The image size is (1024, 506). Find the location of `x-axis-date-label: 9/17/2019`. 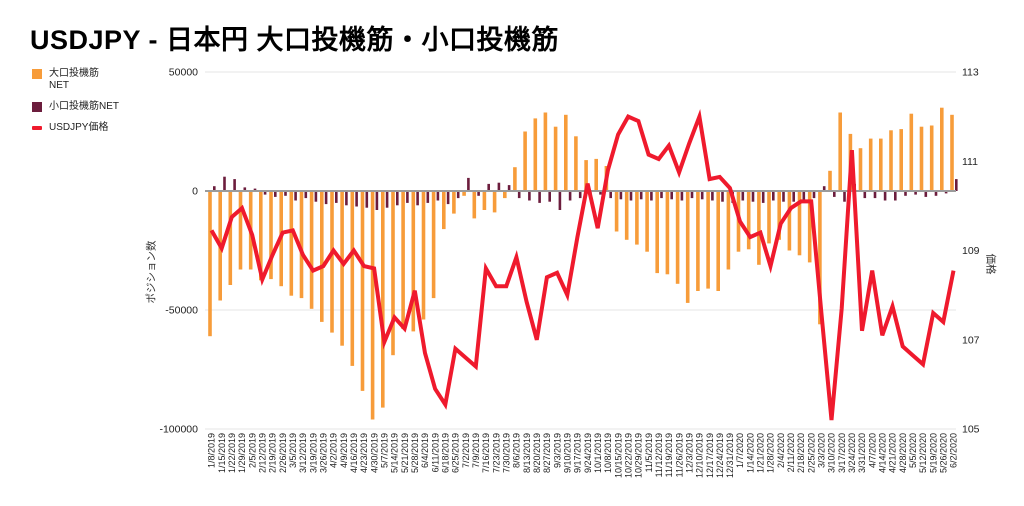

x-axis-date-label: 9/17/2019 is located at coordinates (578, 453).